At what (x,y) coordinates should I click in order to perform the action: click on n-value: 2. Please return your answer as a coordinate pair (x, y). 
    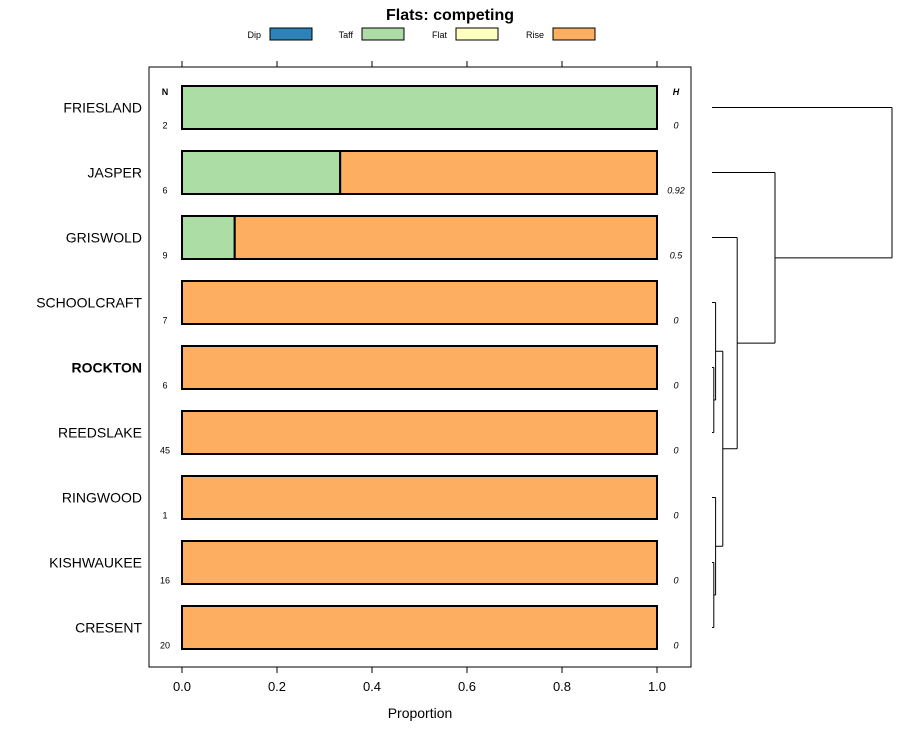
    Looking at the image, I should click on (164, 126).